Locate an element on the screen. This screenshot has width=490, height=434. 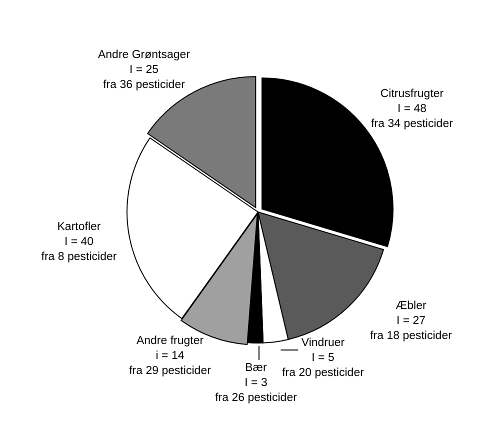
text: fra 20 pesticider is located at coordinates (323, 373).